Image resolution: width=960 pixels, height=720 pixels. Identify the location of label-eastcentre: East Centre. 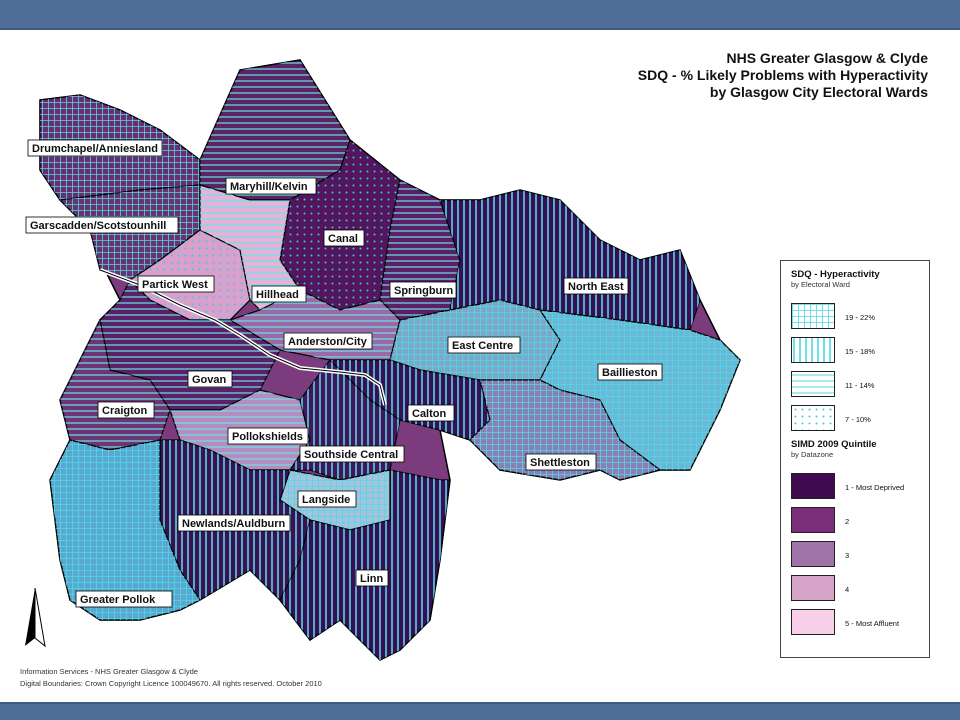
(484, 345).